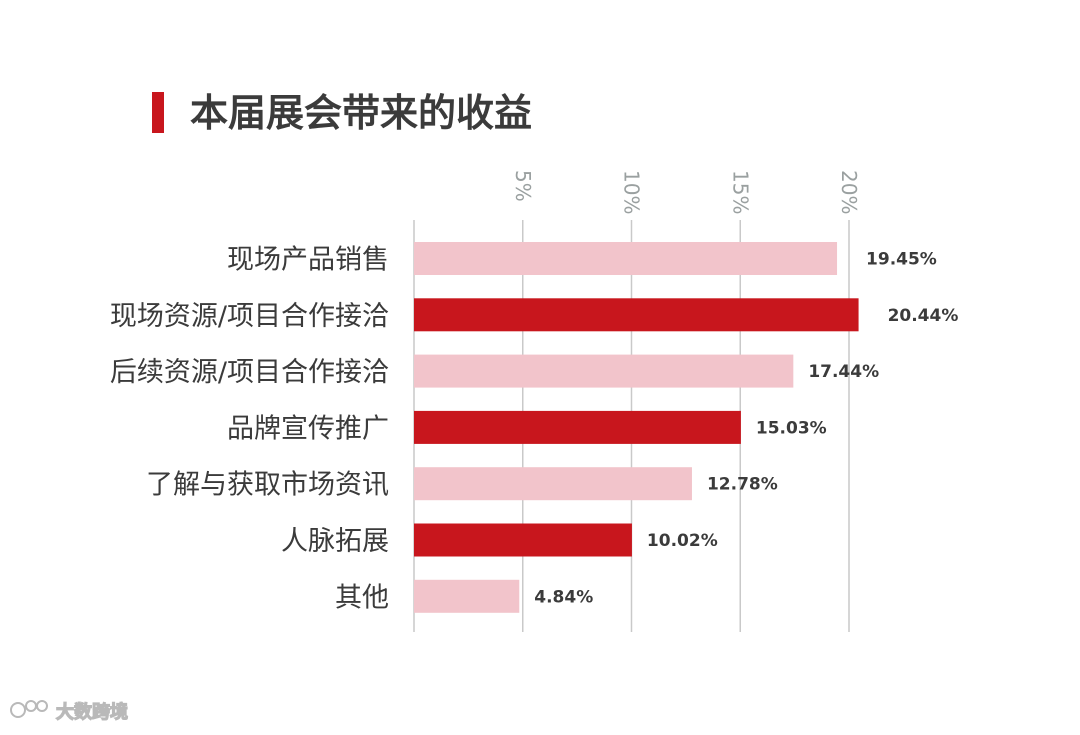  I want to click on category-label: 现场产品销售, so click(308, 260).